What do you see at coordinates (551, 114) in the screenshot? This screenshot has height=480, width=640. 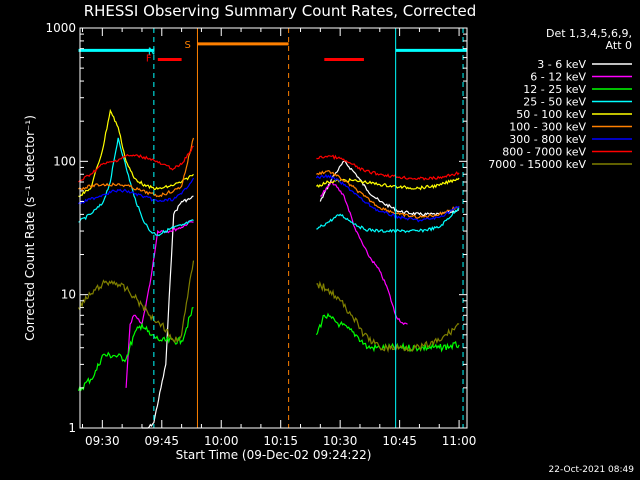 I see `legend-label: 50 - 100 keV` at bounding box center [551, 114].